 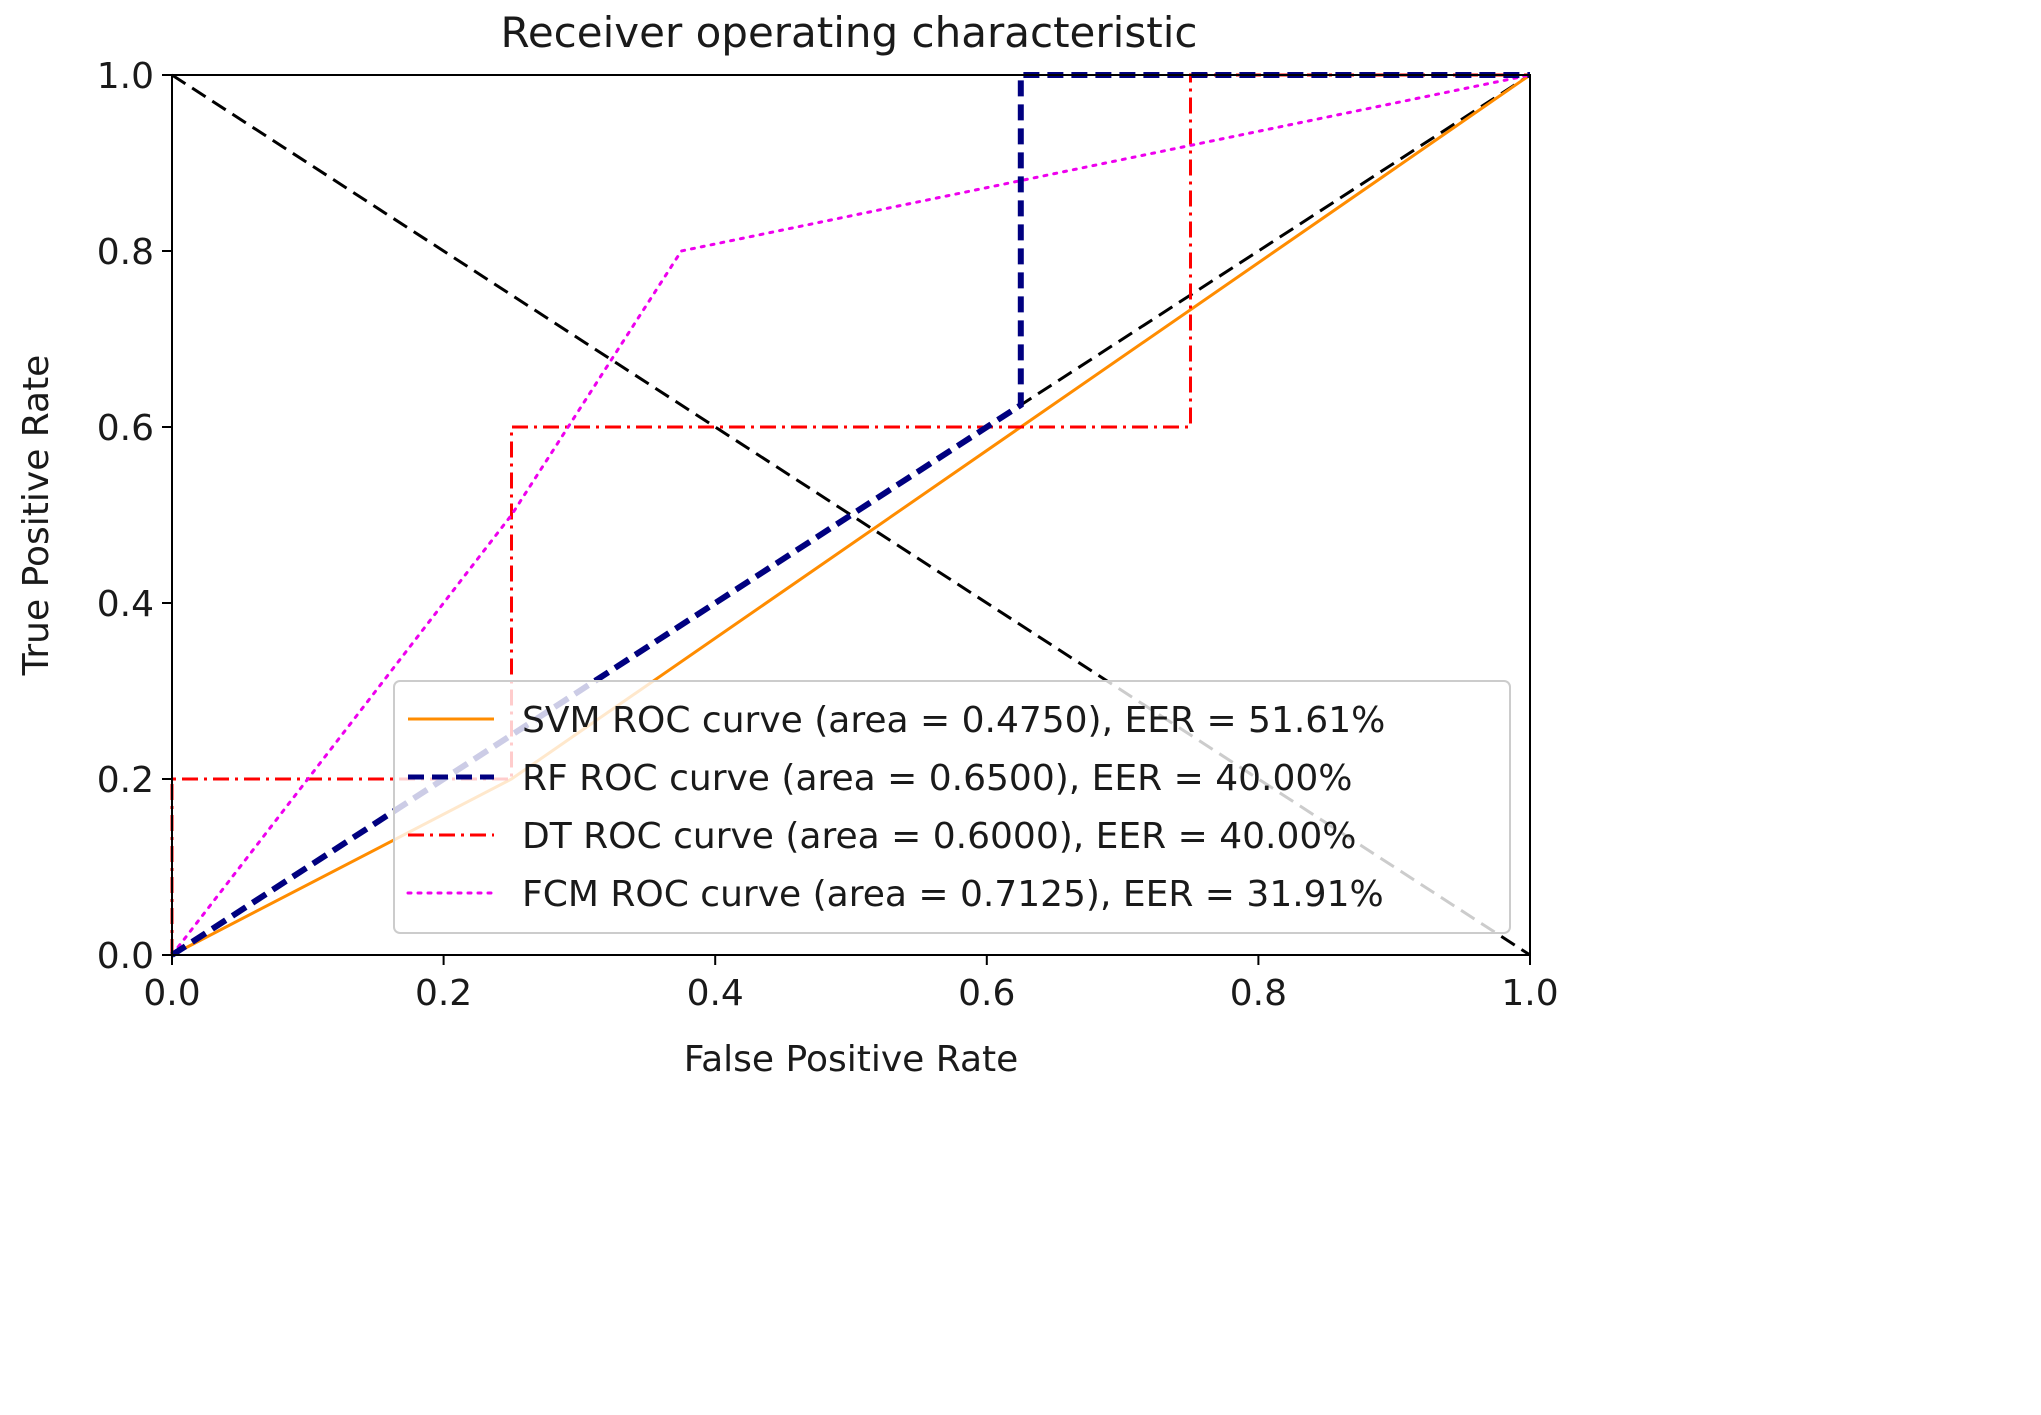 I want to click on x-tick-label: 0.4, so click(x=715, y=993).